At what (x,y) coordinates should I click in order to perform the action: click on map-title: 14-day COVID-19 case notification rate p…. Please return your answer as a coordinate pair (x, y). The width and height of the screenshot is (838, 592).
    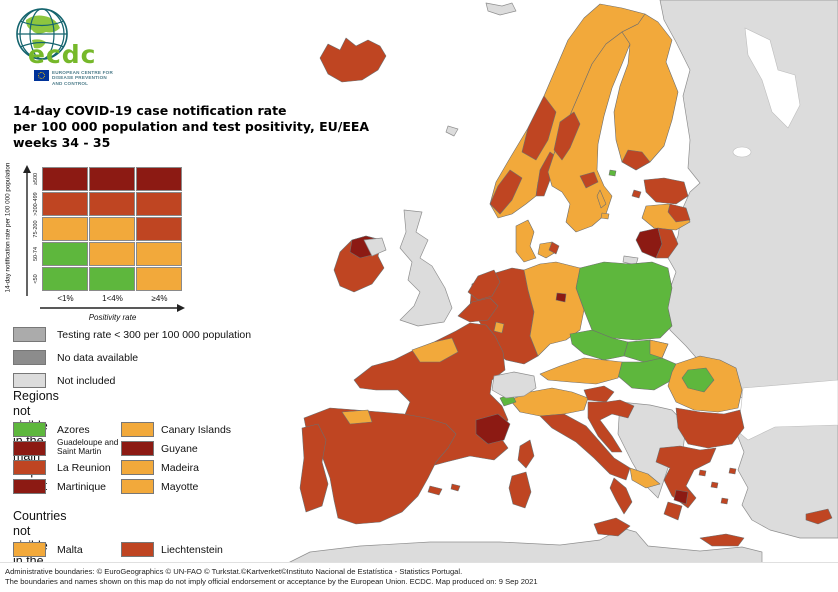
    Looking at the image, I should click on (191, 127).